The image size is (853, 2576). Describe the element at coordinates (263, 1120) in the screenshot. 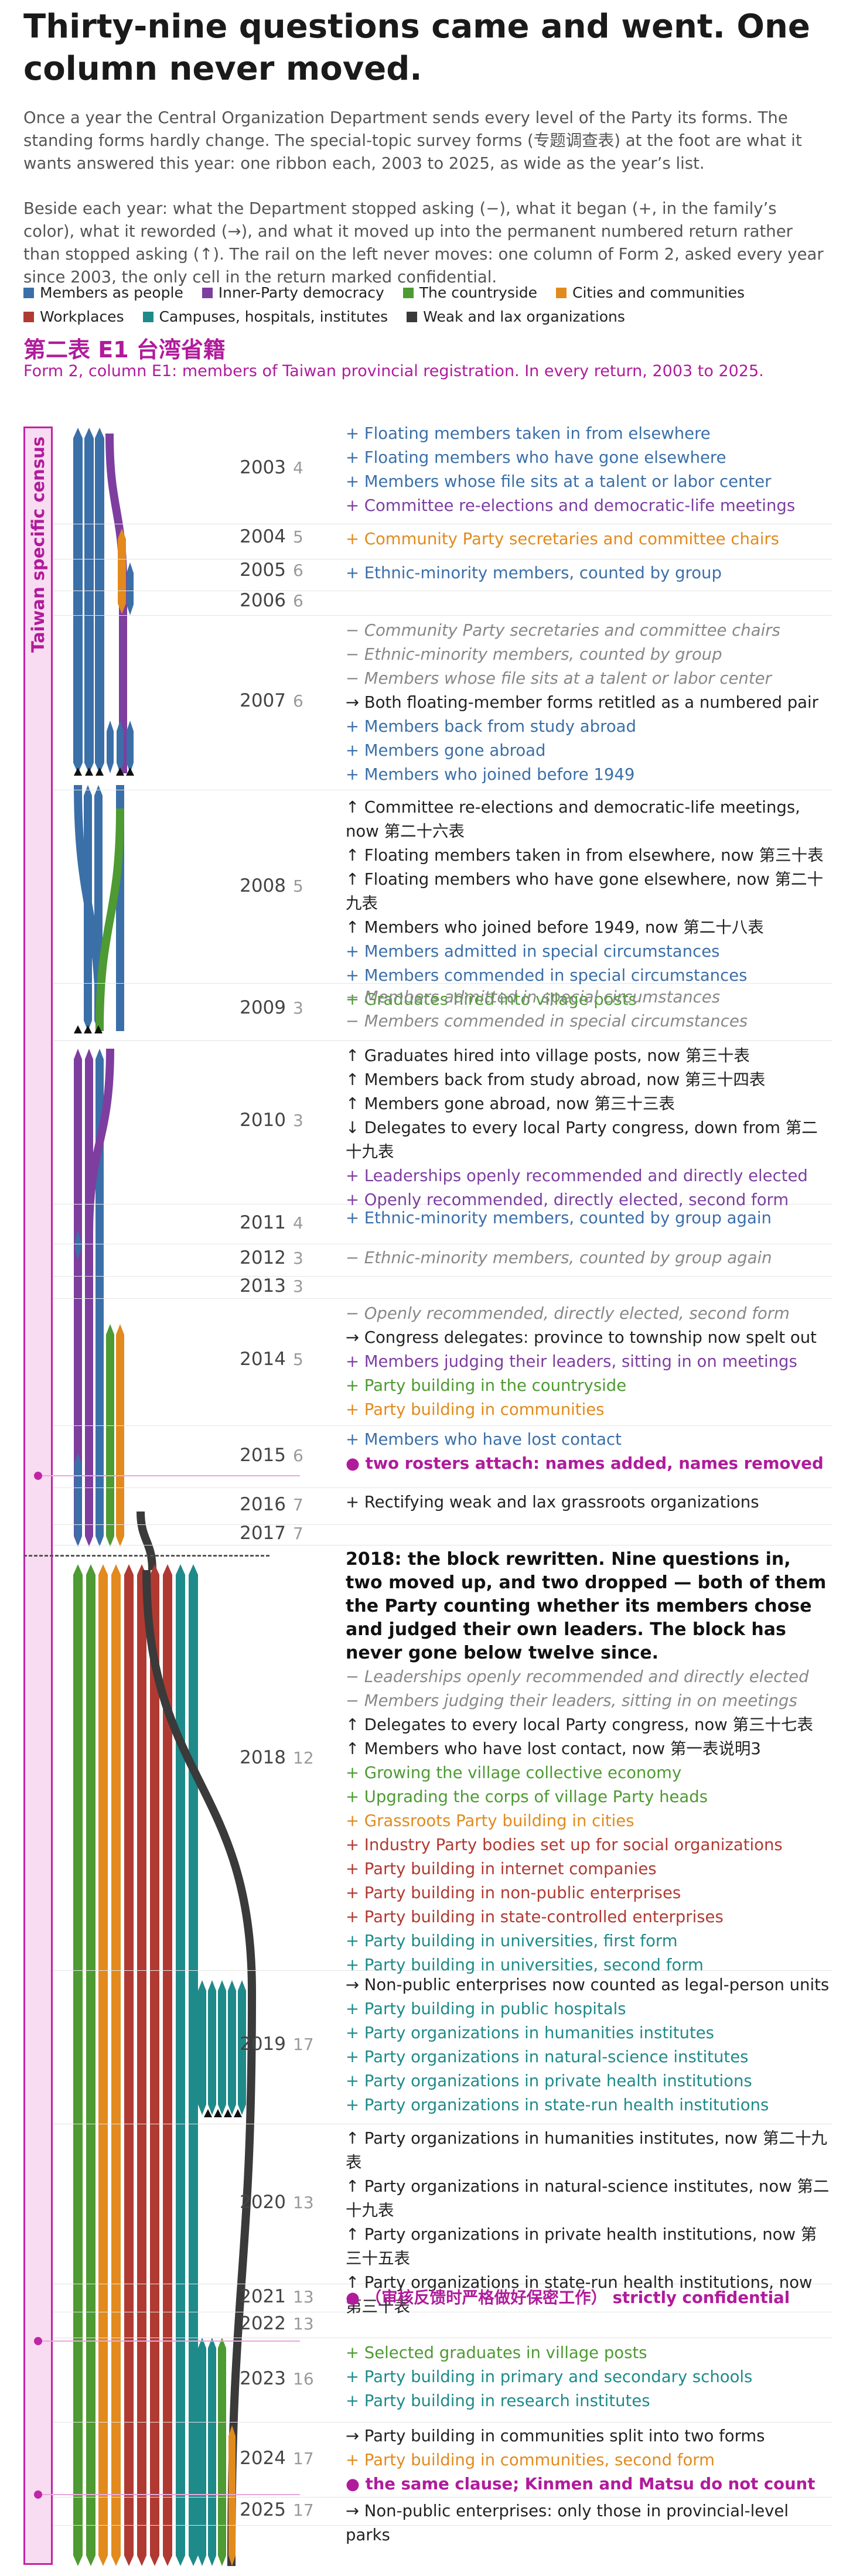

I see `year-value: 2010` at that location.